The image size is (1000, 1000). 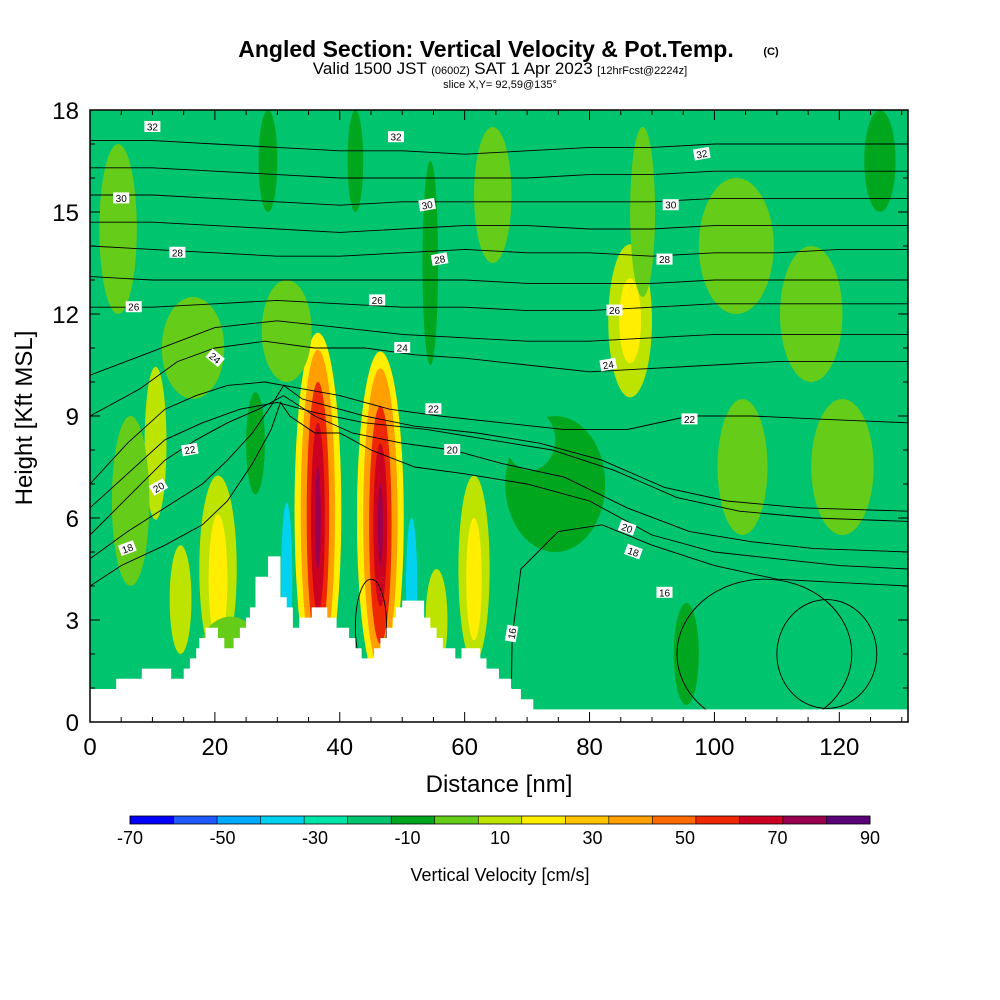 What do you see at coordinates (72, 621) in the screenshot?
I see `y-tick-label: 3` at bounding box center [72, 621].